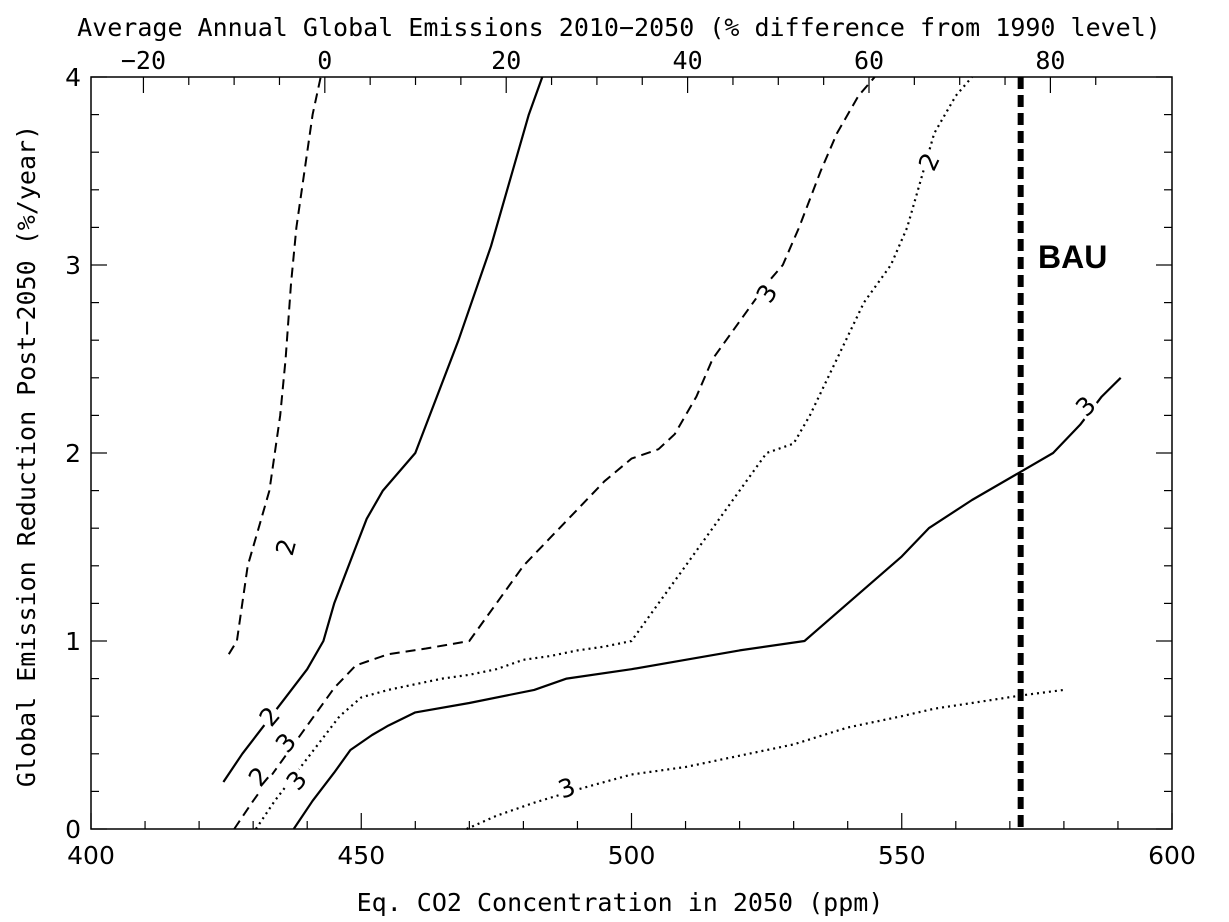  Describe the element at coordinates (1050, 60) in the screenshot. I see `x2-tick-label: 80` at that location.